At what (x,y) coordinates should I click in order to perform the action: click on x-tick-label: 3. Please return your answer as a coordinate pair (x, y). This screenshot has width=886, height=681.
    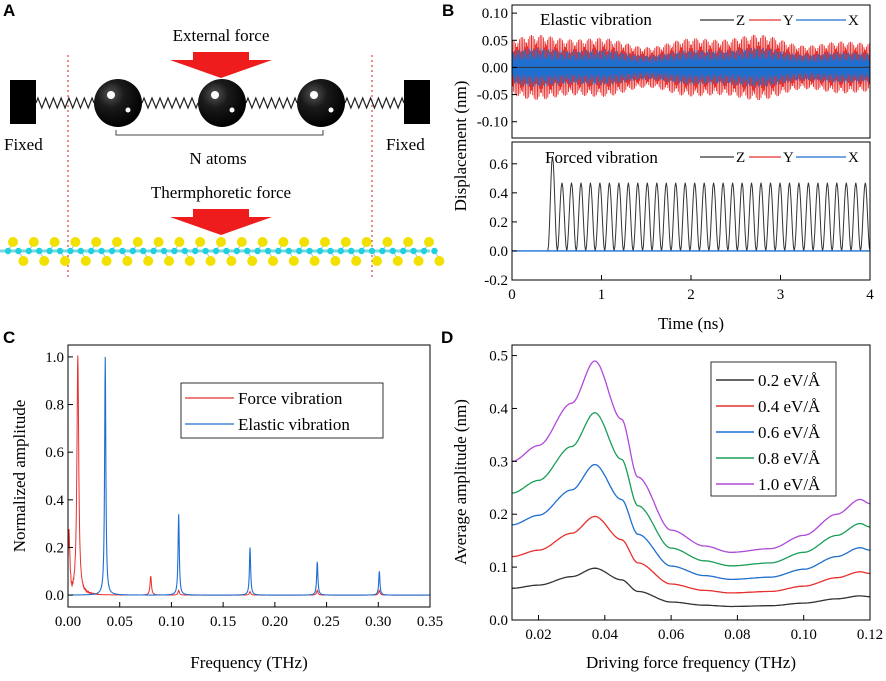
    Looking at the image, I should click on (781, 295).